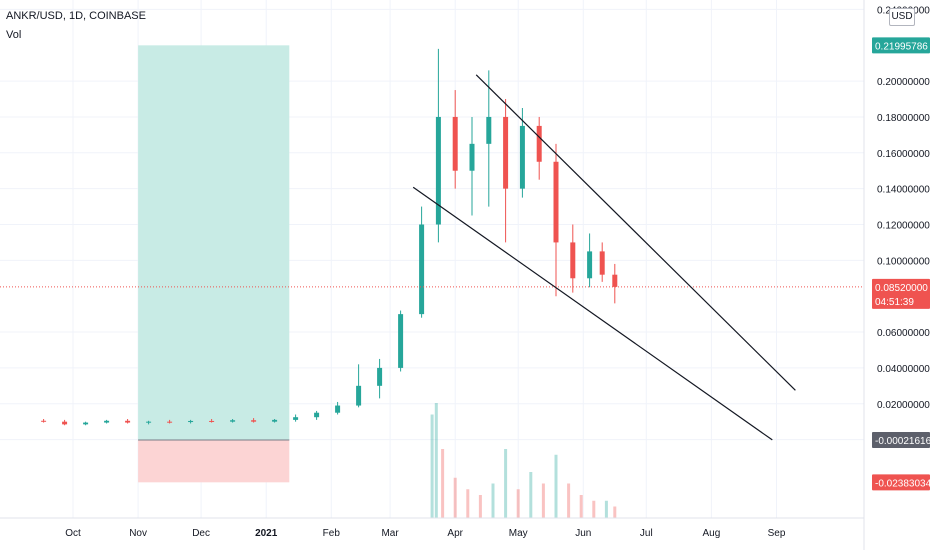  Describe the element at coordinates (712, 533) in the screenshot. I see `x-tick-label: Aug` at that location.